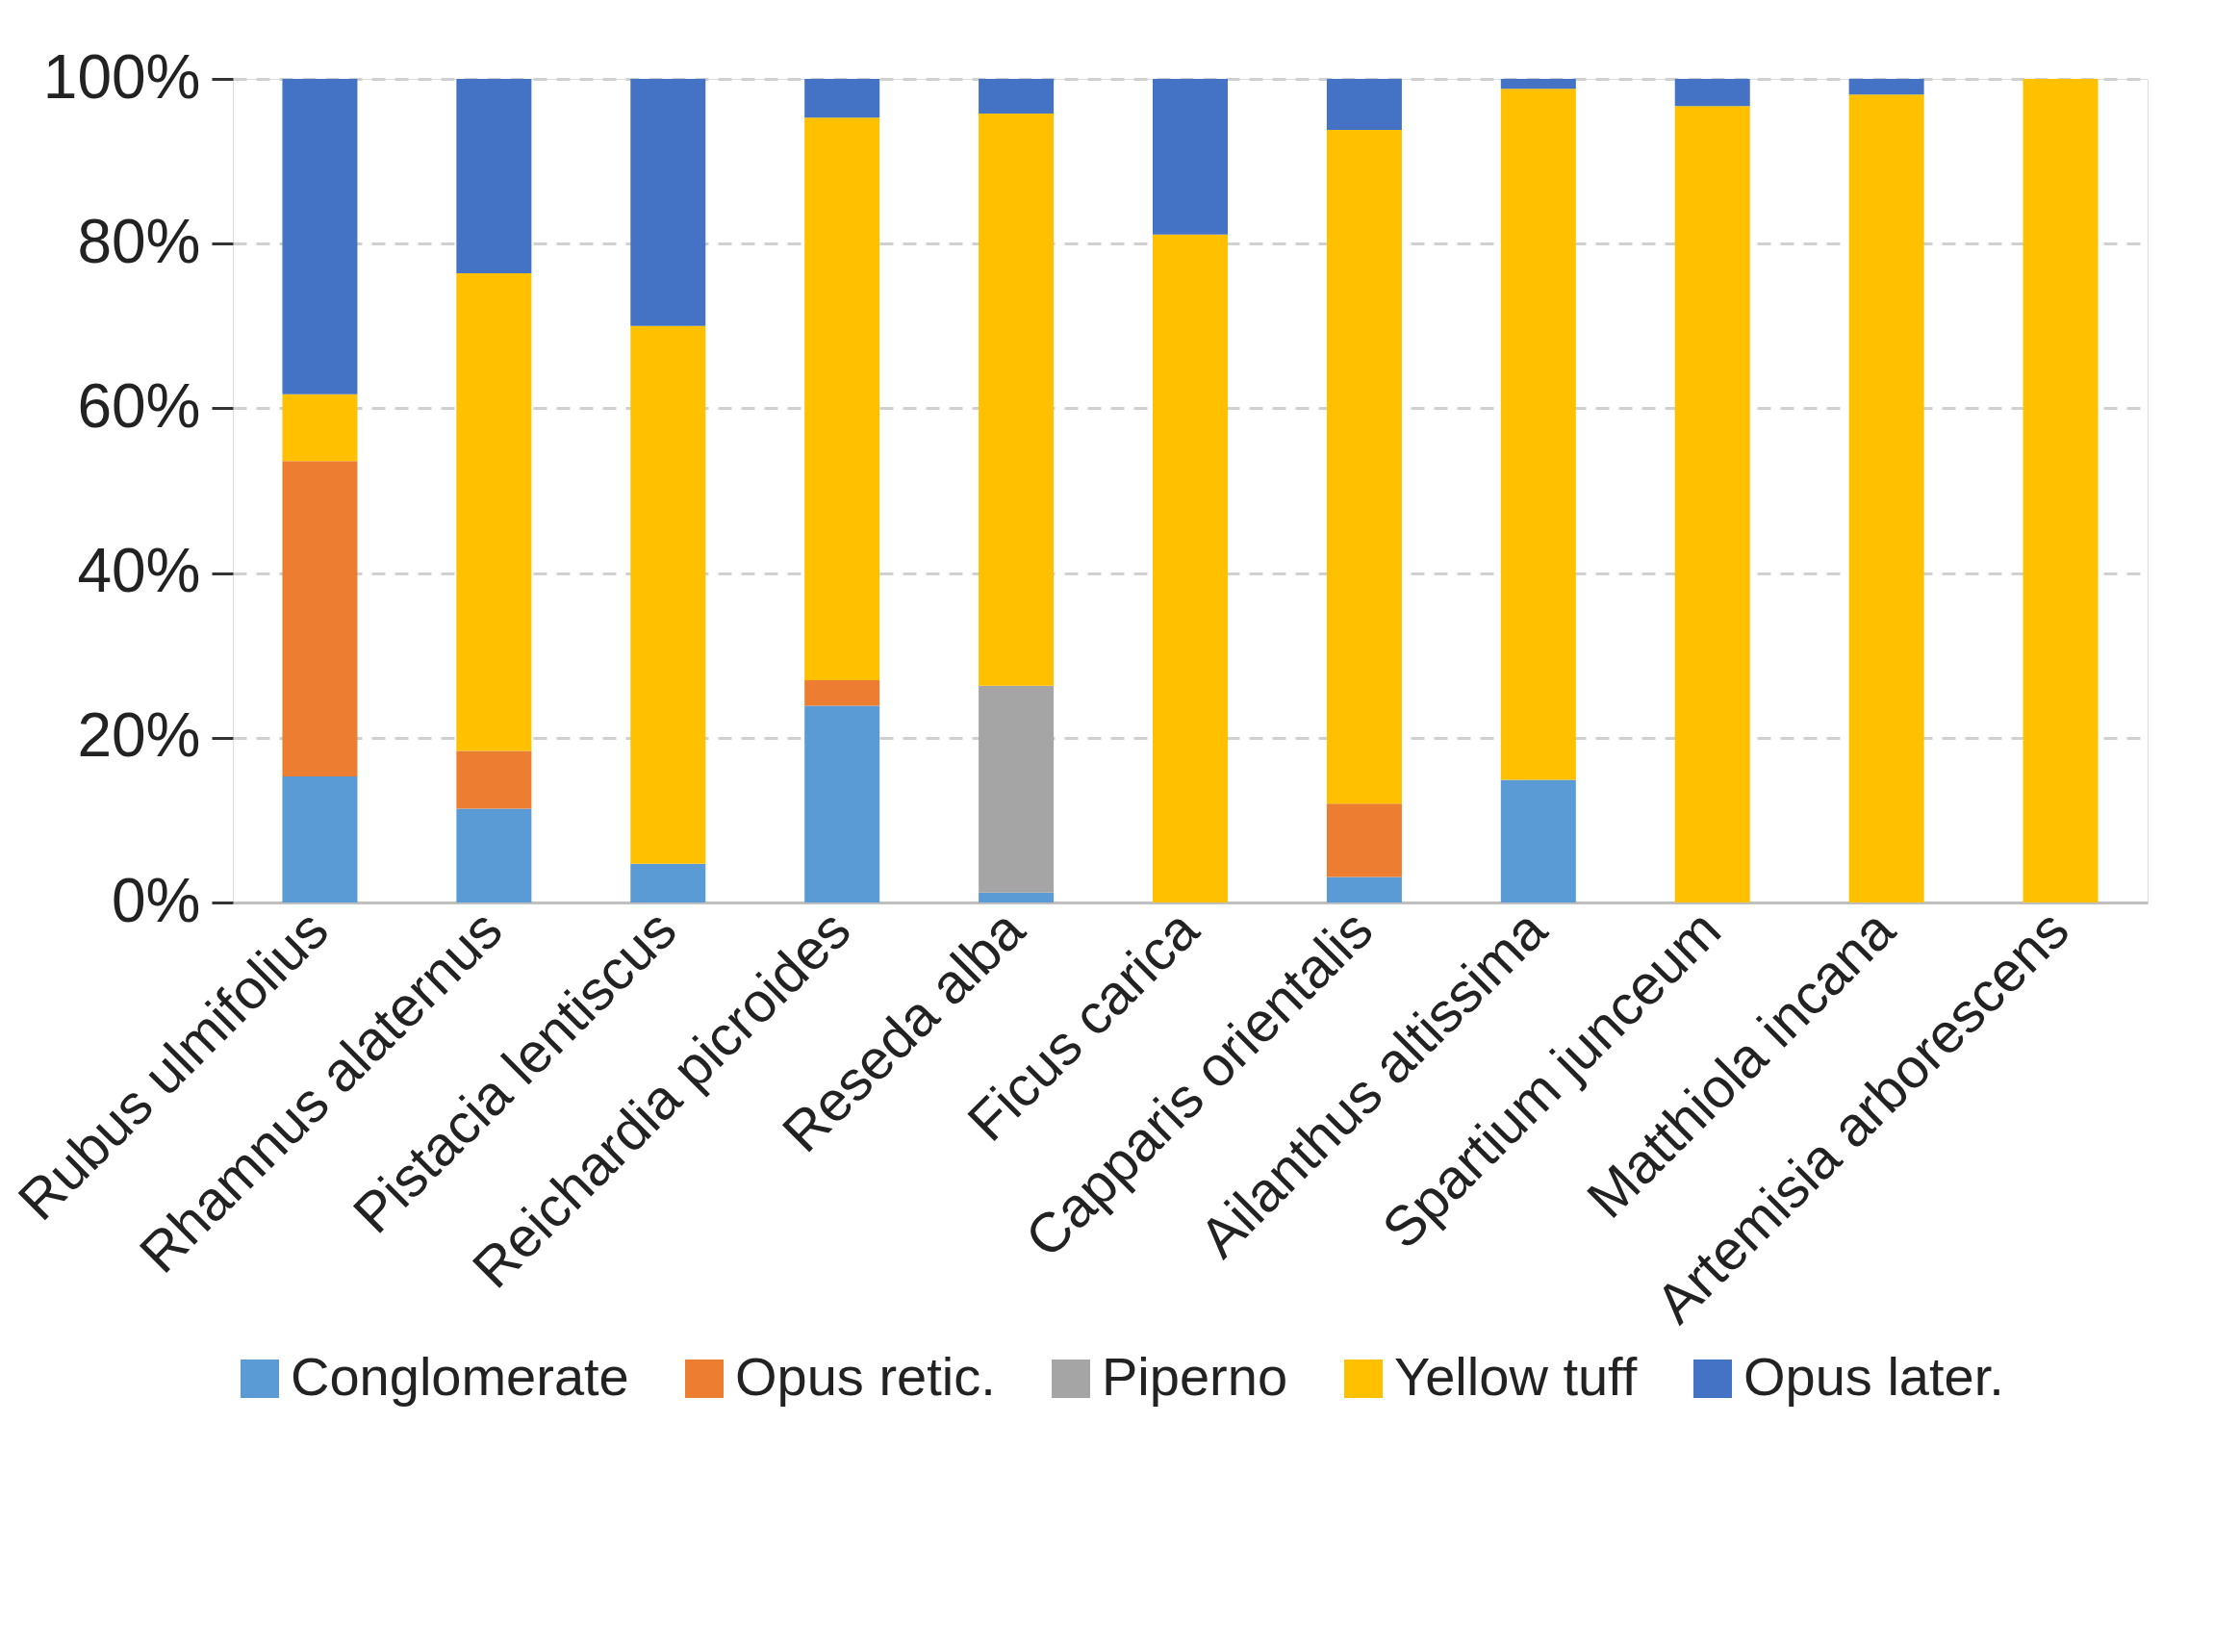 The image size is (2239, 1652). I want to click on y-tick-label: 40%, so click(139, 571).